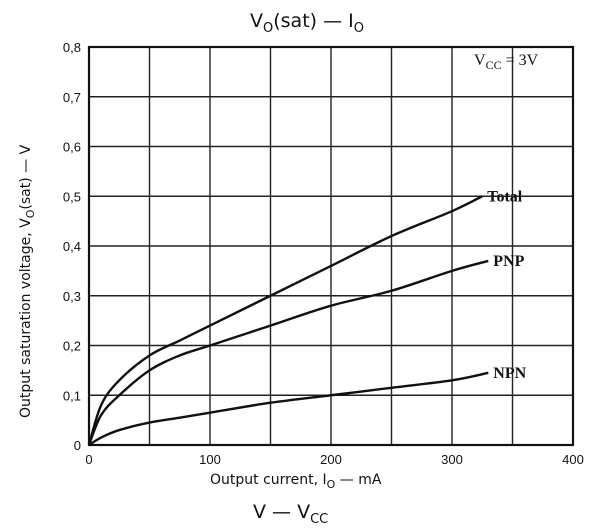  What do you see at coordinates (520, 60) in the screenshot?
I see `condition-rest: = 3V` at bounding box center [520, 60].